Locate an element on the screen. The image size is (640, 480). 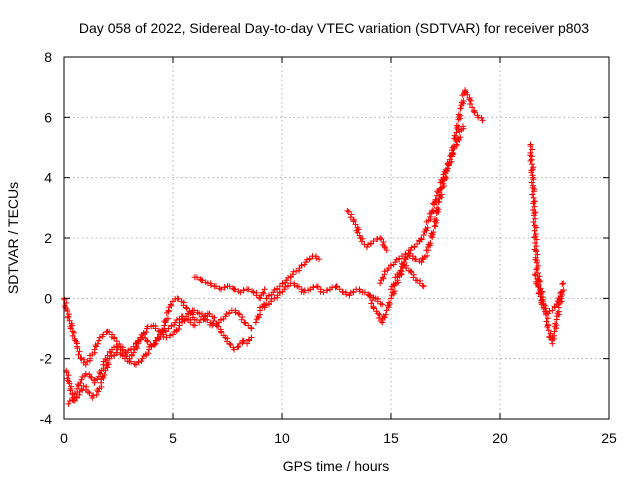
y-tick-label: -2 is located at coordinates (46, 359).